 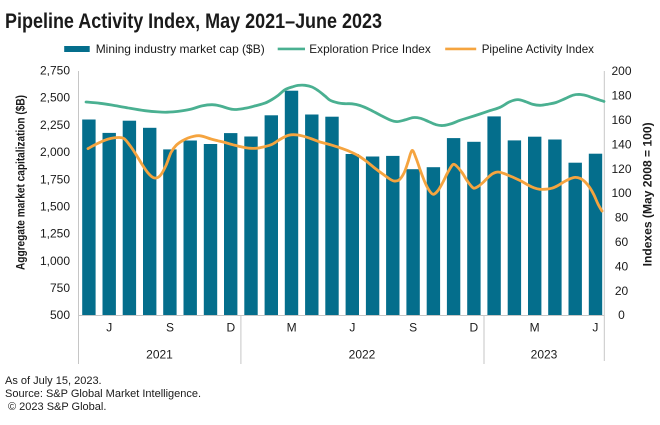 What do you see at coordinates (55, 261) in the screenshot?
I see `svg-text: 1,000` at bounding box center [55, 261].